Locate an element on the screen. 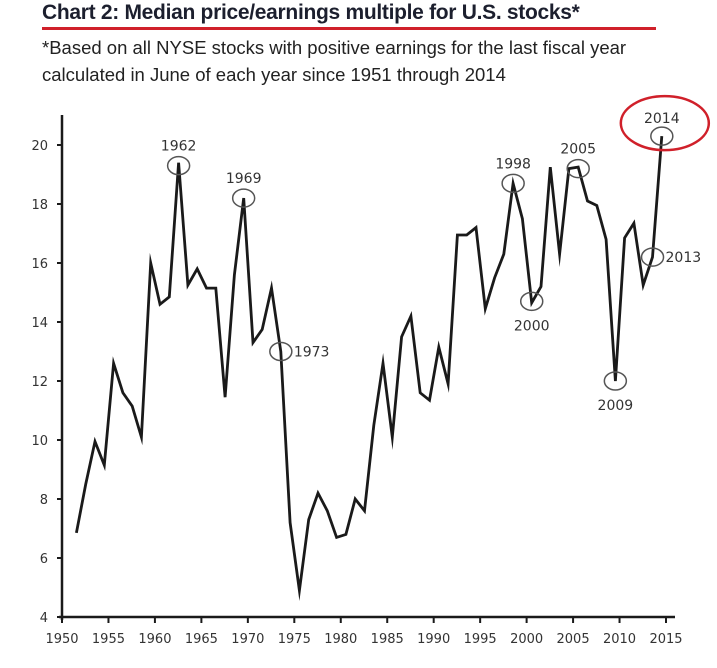 Image resolution: width=717 pixels, height=668 pixels. x-tick-label-1995: 1995 is located at coordinates (480, 639).